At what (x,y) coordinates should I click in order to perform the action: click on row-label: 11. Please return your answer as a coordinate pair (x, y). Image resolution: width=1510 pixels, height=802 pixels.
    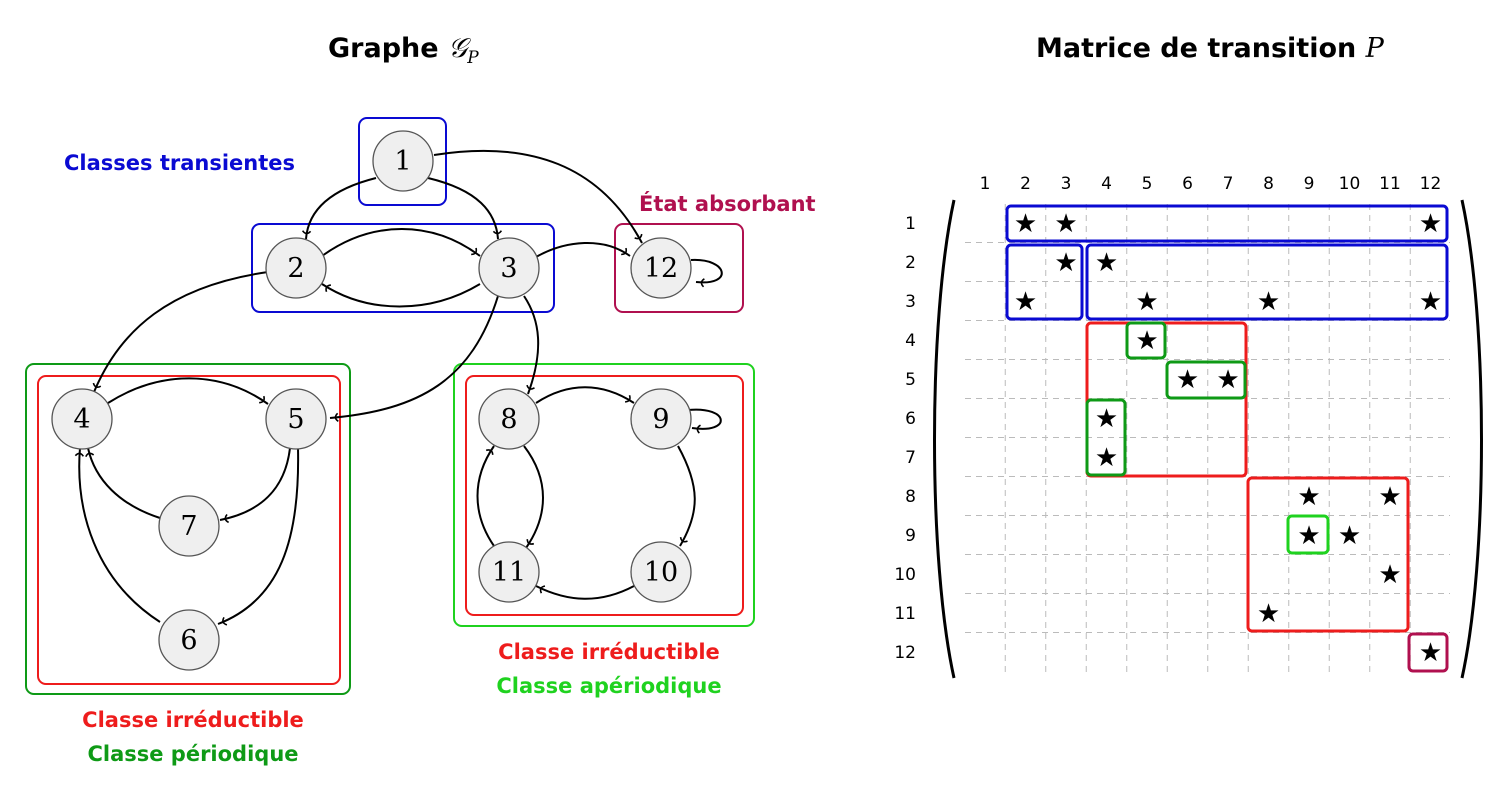
    Looking at the image, I should click on (905, 614).